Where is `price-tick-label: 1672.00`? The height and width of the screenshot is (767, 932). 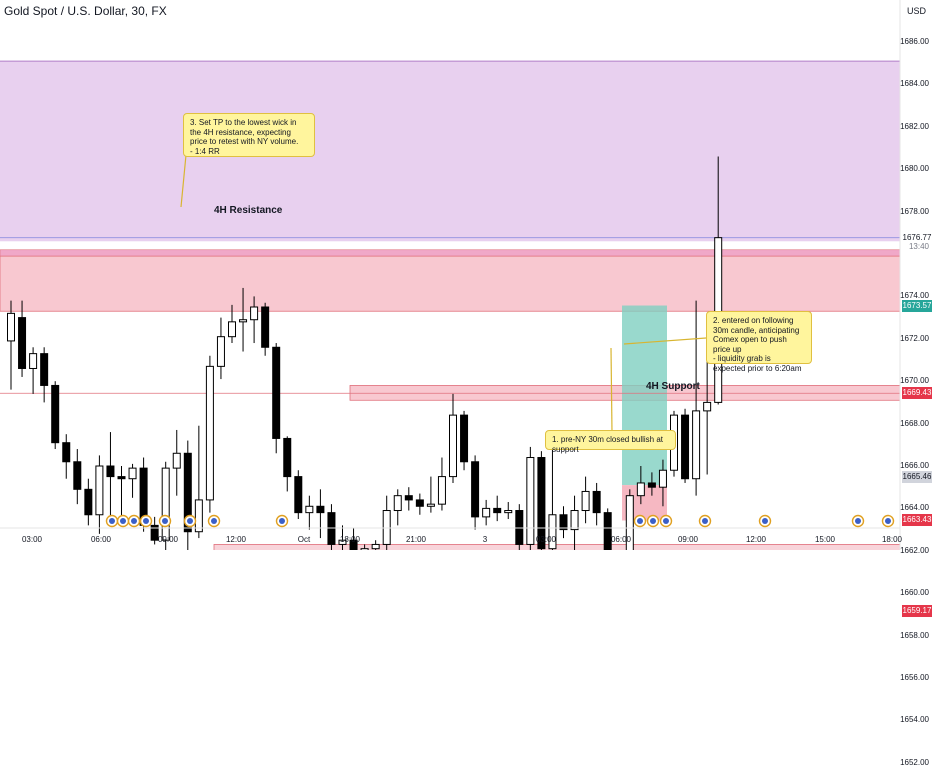
price-tick-label: 1672.00 is located at coordinates (914, 338).